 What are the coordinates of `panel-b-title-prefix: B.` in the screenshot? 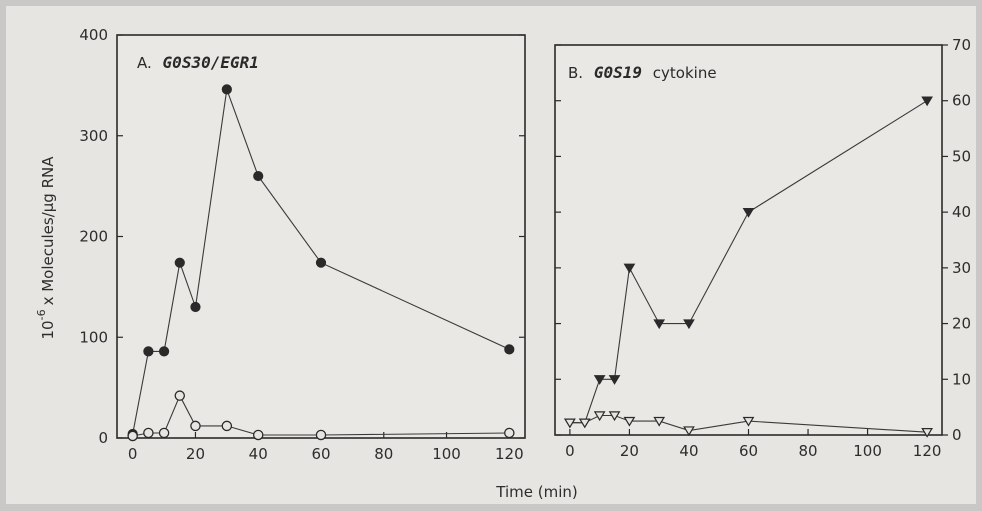 It's located at (575, 73).